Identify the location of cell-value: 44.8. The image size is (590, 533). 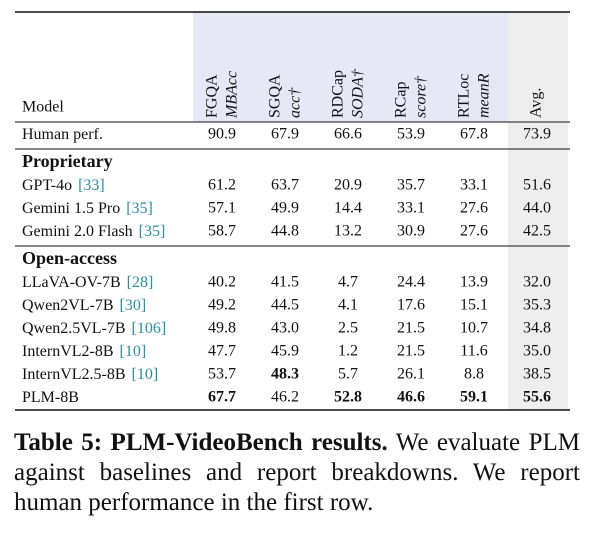
(285, 231).